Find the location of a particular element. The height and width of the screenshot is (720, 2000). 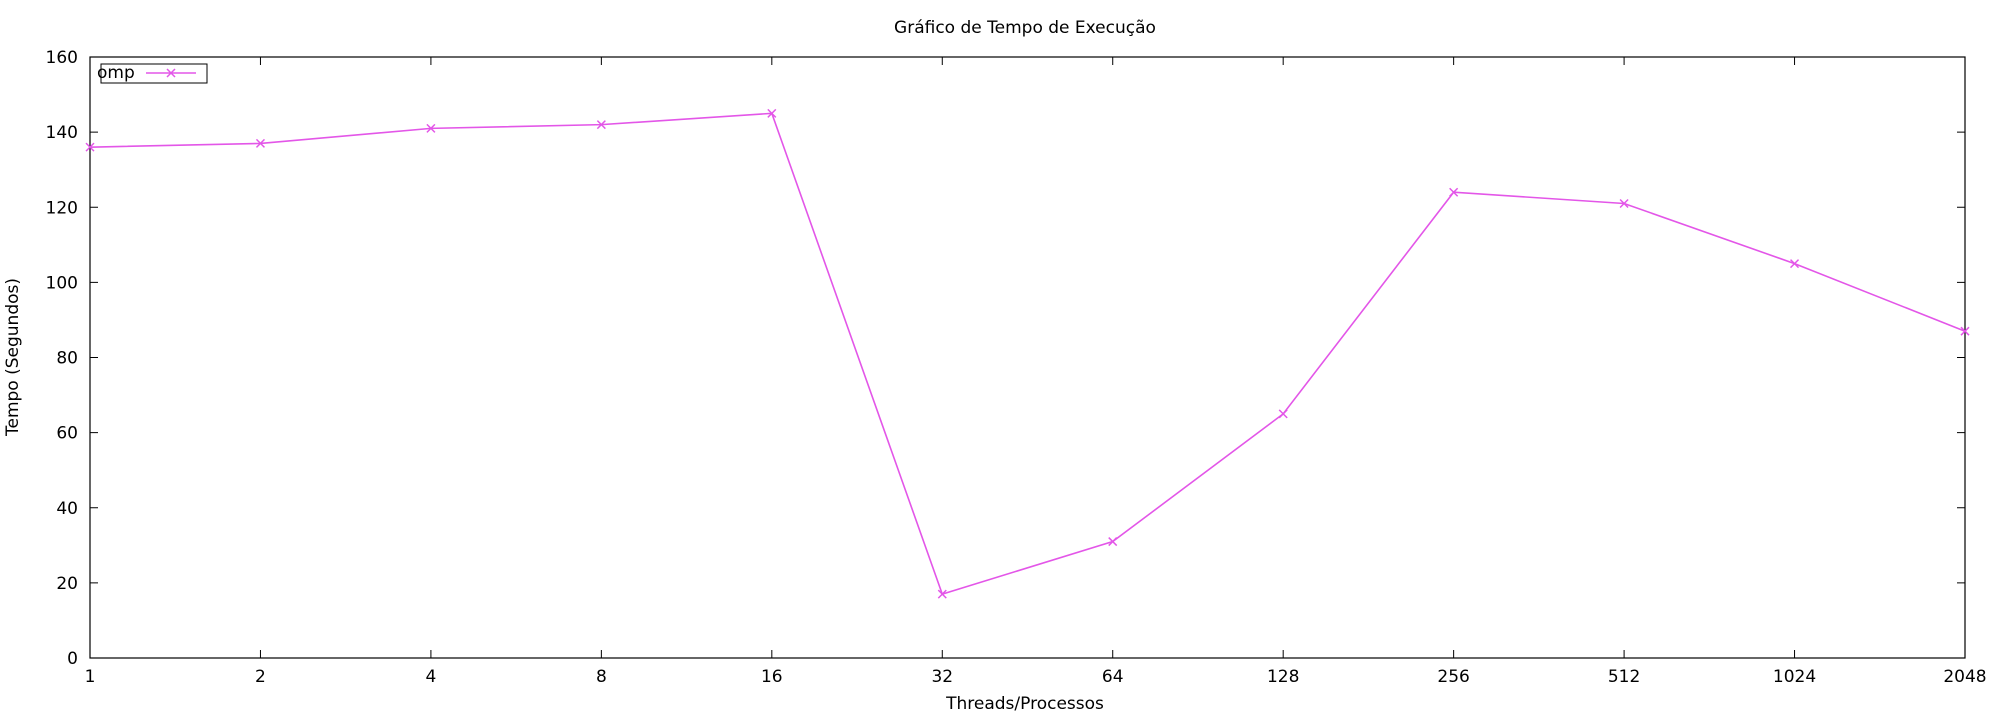

x-tick-label: 2 is located at coordinates (260, 677).